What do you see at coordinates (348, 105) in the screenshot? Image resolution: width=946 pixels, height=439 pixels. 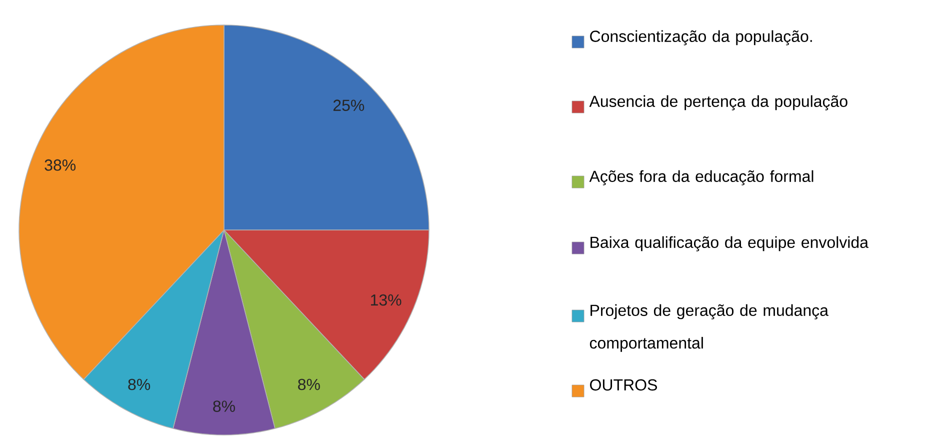 I see `data-label: 25%` at bounding box center [348, 105].